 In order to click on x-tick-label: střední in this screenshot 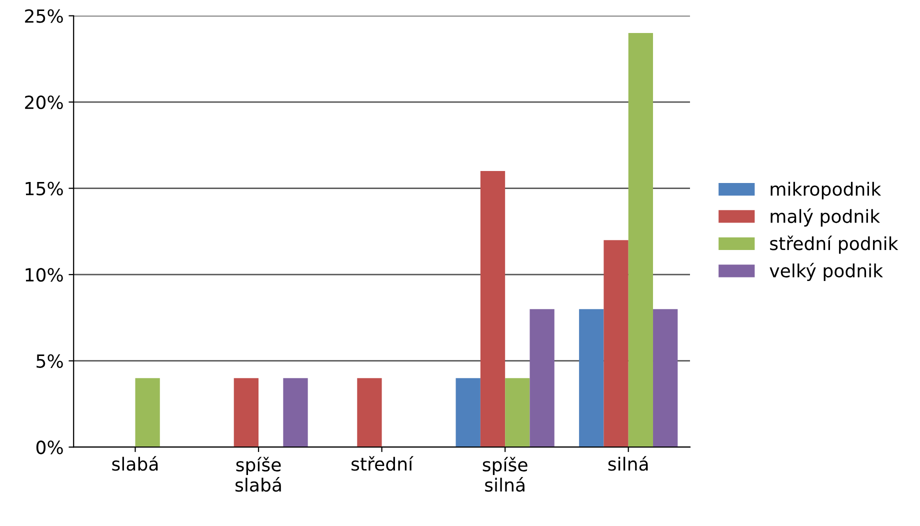, I will do `click(383, 463)`.